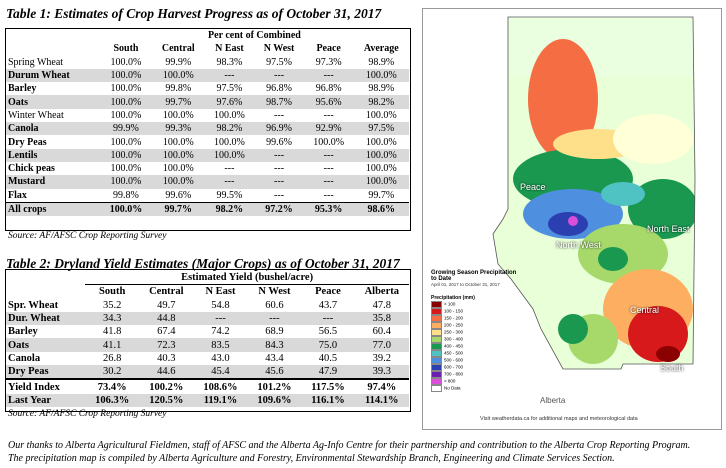 This screenshot has height=468, width=726. What do you see at coordinates (207, 129) in the screenshot?
I see `table1-row: Canola 99.9% 99.3% 98.2% 96.9% 92.9% 97.5%` at bounding box center [207, 129].